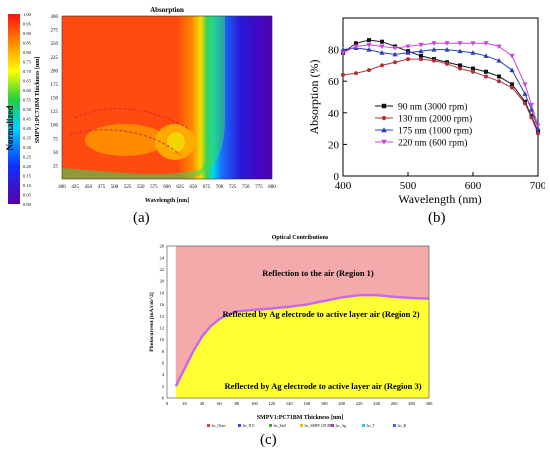 Image resolution: width=550 pixels, height=455 pixels. I want to click on x-tick-label: 550, so click(141, 187).